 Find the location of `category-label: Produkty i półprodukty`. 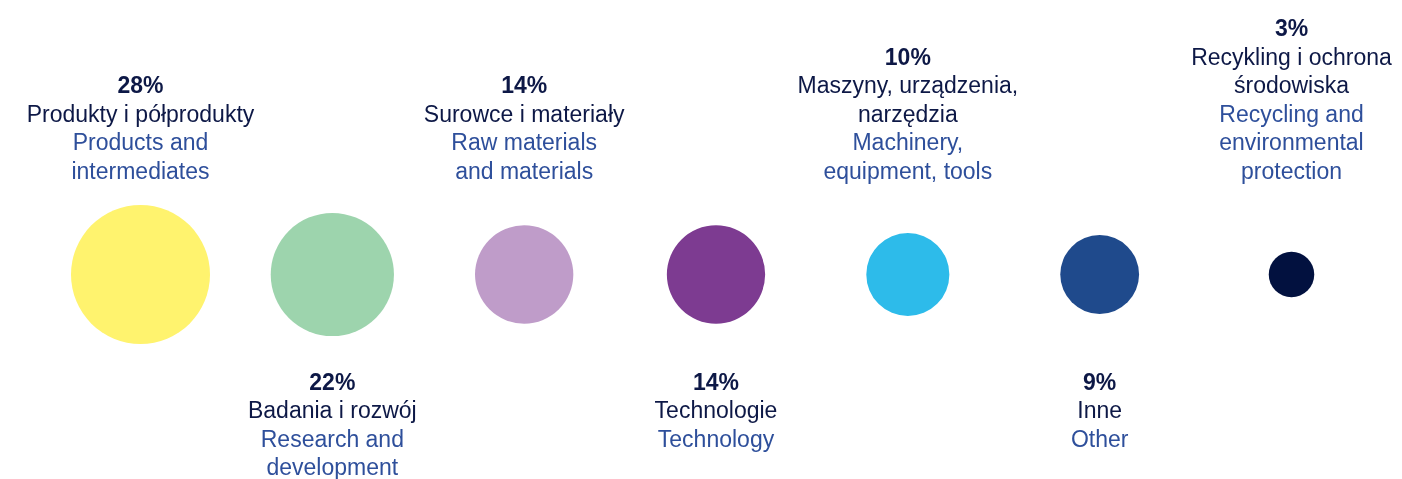

category-label: Produkty i półprodukty is located at coordinates (140, 113).